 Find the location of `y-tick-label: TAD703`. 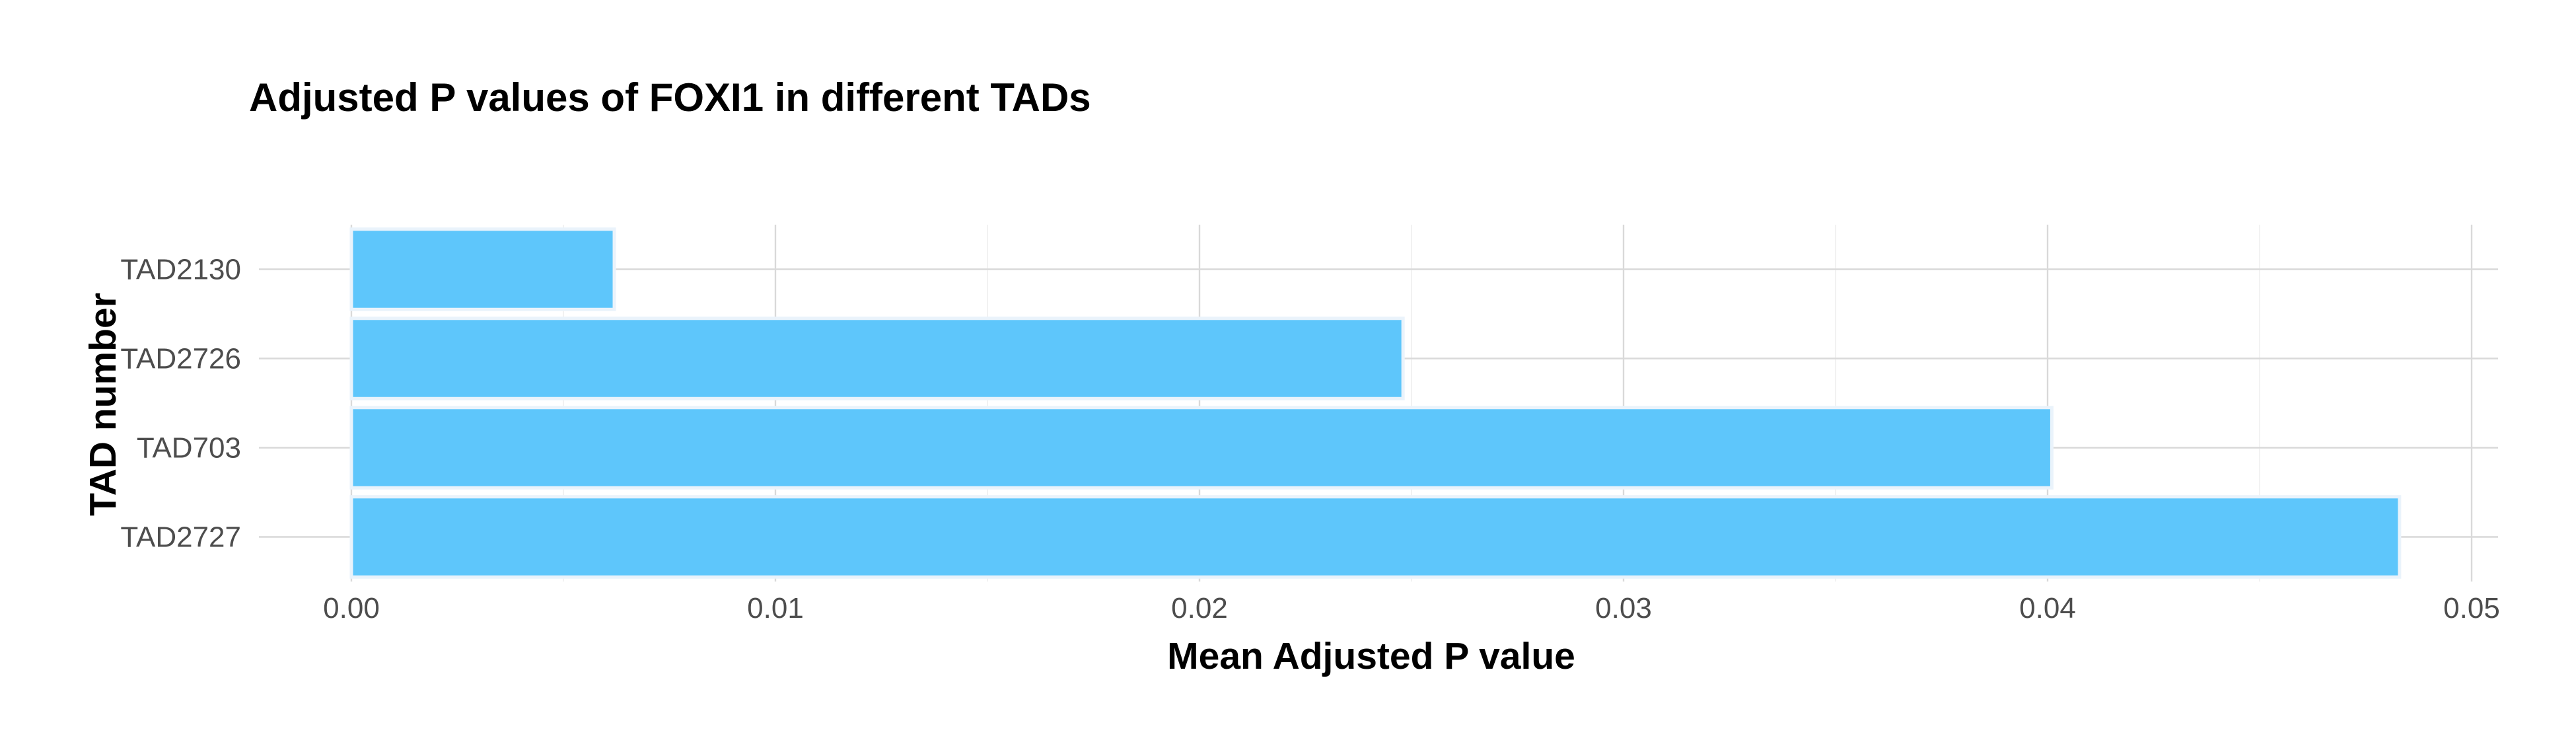

y-tick-label: TAD703 is located at coordinates (189, 449).